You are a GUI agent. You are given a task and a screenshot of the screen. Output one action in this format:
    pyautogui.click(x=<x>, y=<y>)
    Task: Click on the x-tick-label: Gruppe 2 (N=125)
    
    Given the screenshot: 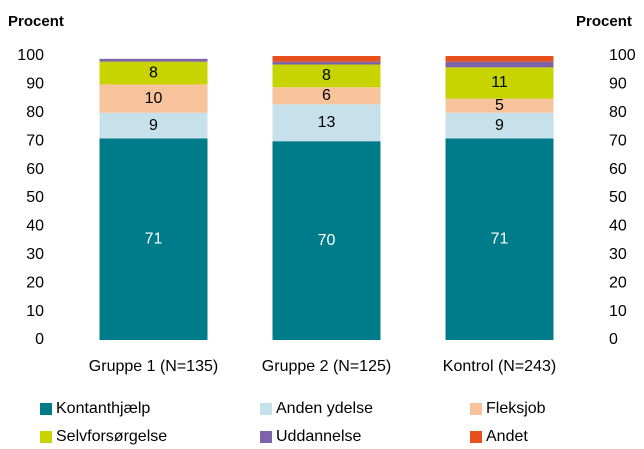 What is the action you would take?
    pyautogui.click(x=326, y=366)
    